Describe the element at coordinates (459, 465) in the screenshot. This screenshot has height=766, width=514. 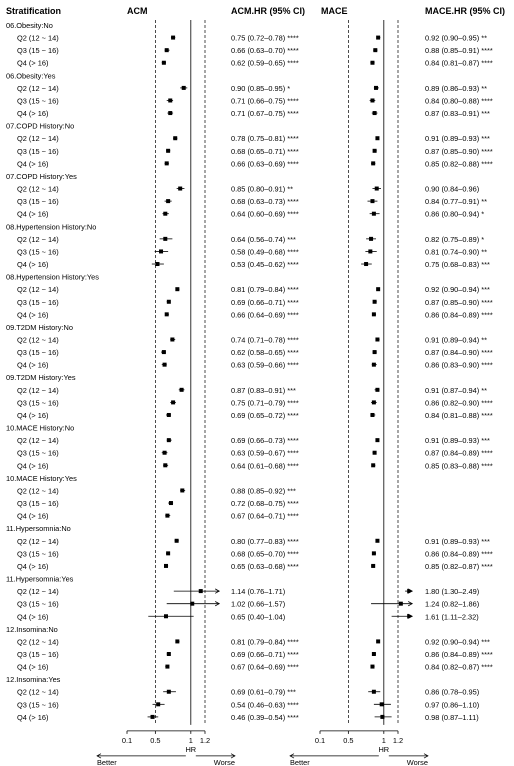
I see `mace-hr-text: 0.85 (0.83–0.88) ****` at that location.